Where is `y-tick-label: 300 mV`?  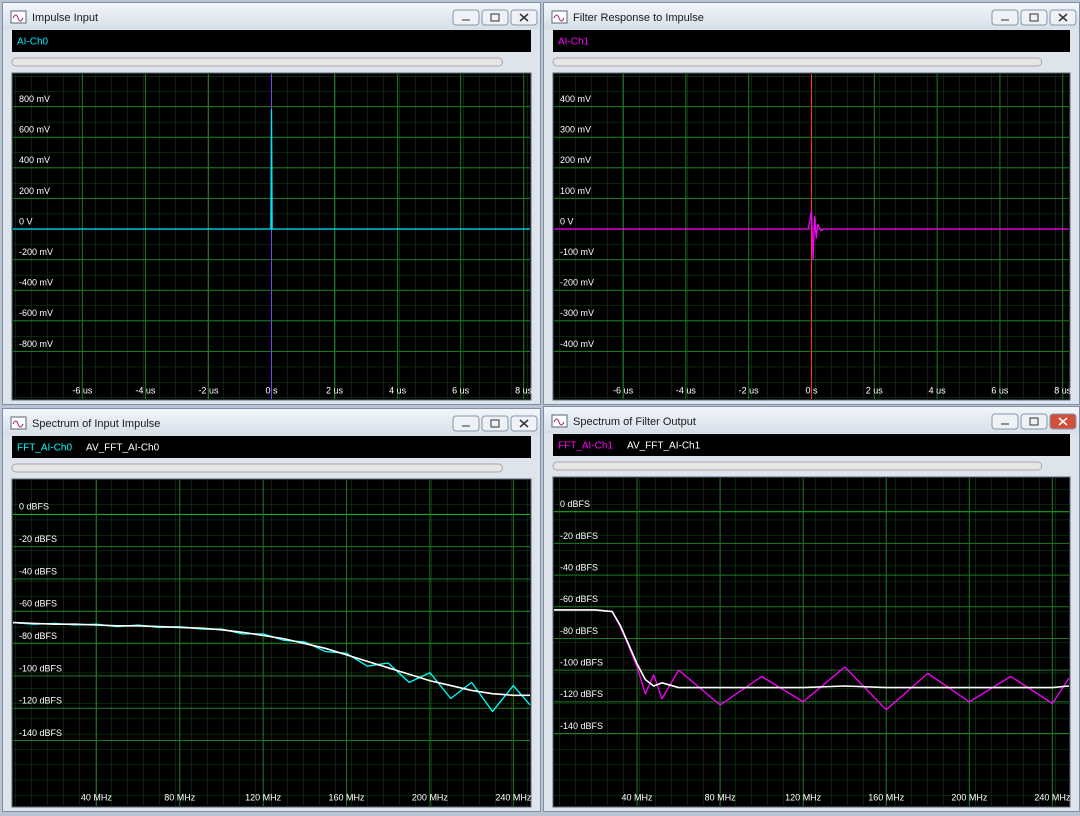
y-tick-label: 300 mV is located at coordinates (575, 130).